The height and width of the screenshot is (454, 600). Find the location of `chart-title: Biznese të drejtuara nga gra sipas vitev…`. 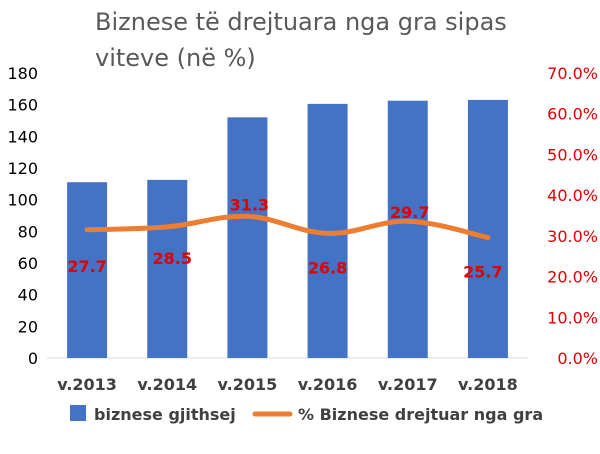

chart-title: Biznese të drejtuara nga gra sipas vitev… is located at coordinates (301, 40).